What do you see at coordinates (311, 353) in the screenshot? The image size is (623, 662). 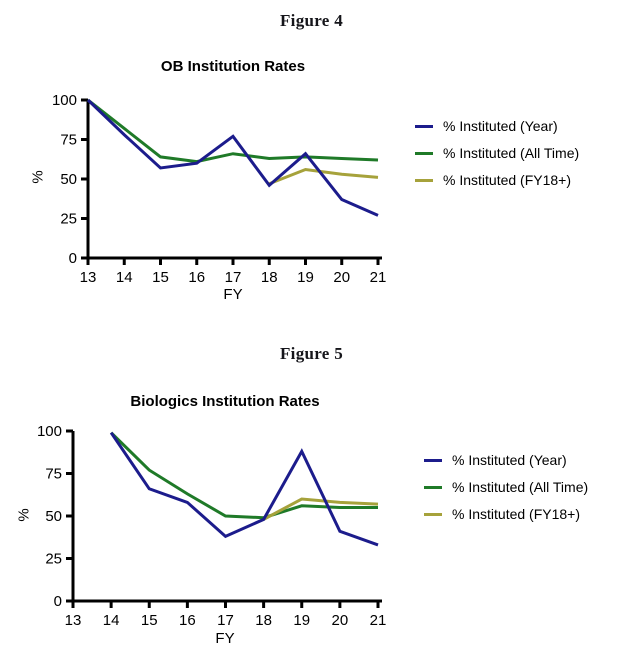 I see `figure-5-heading: Figure 5` at bounding box center [311, 353].